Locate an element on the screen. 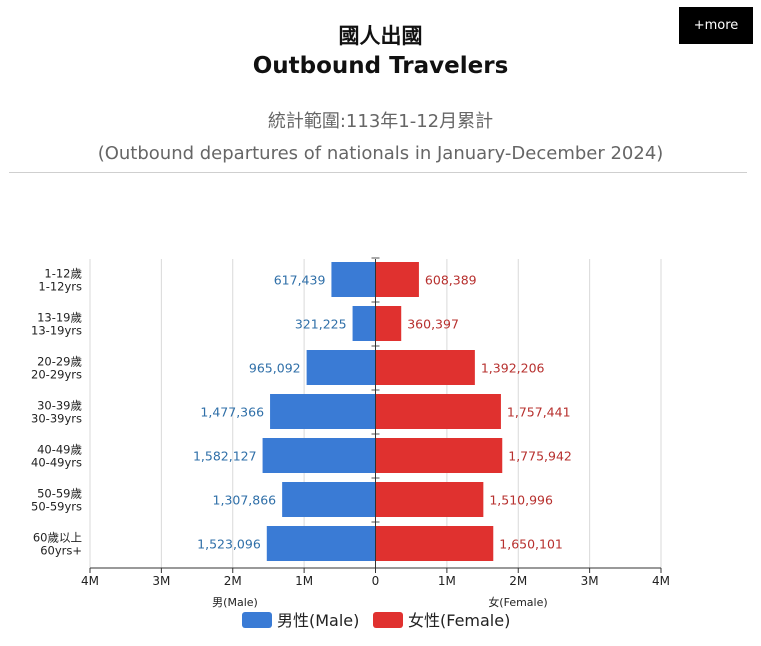  x-axis-label-female: 女(Female) is located at coordinates (517, 602).